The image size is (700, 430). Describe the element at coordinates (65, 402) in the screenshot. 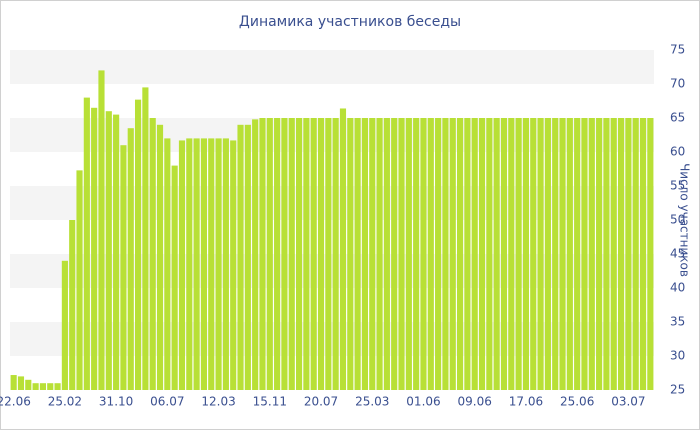

I see `x-tick-label: 25.02` at that location.